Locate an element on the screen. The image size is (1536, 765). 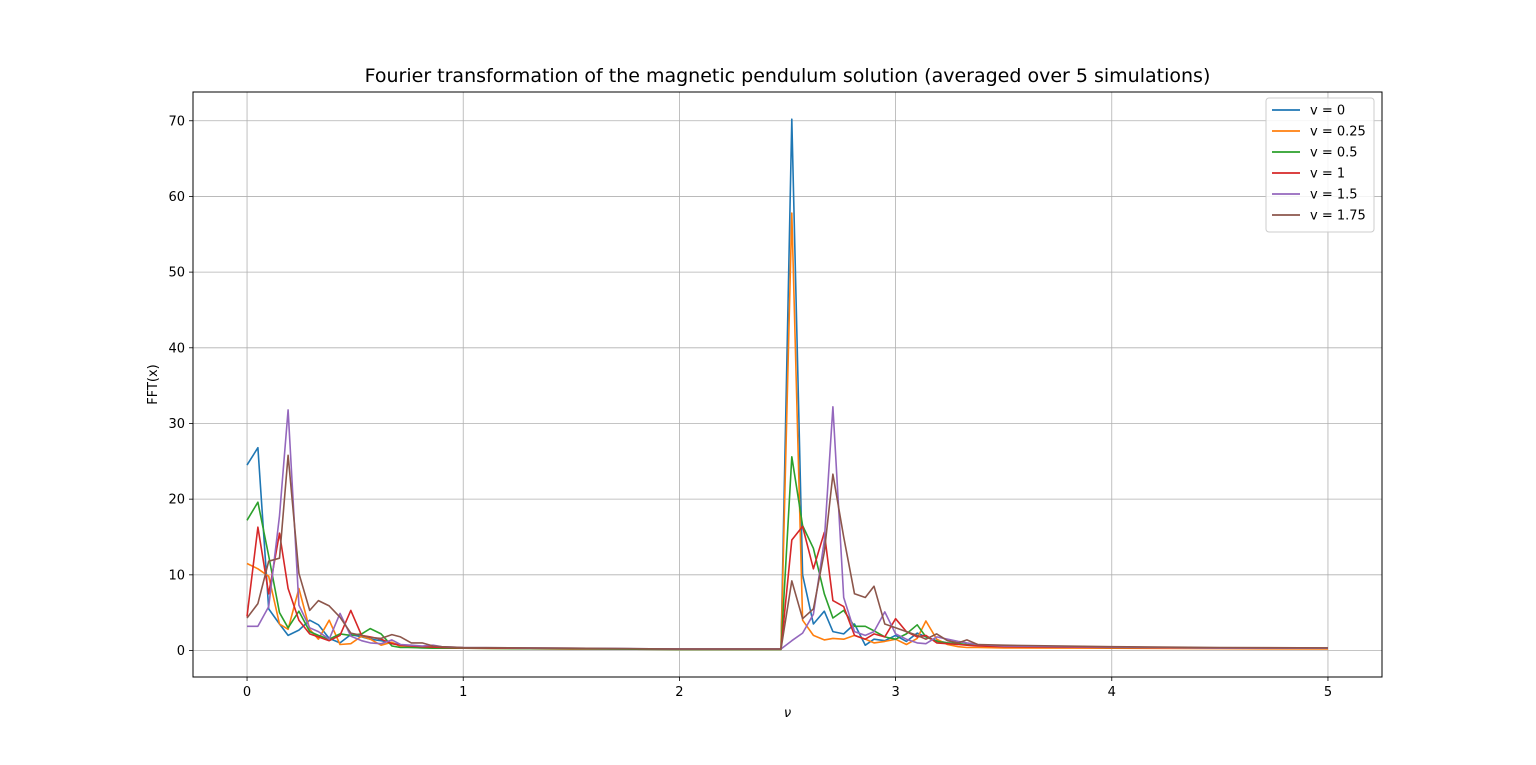
x-tick-label: 1 is located at coordinates (463, 692).